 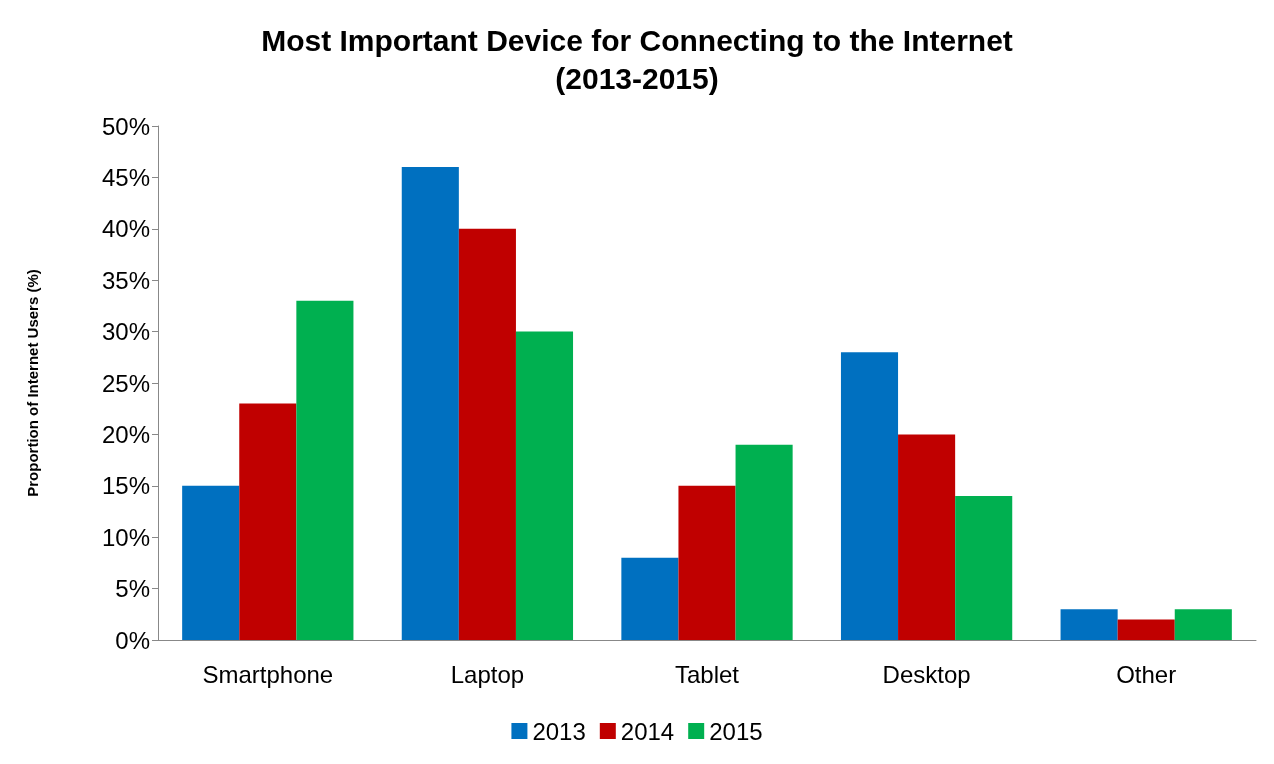 I want to click on x-tick-label: Smartphone, so click(x=268, y=674).